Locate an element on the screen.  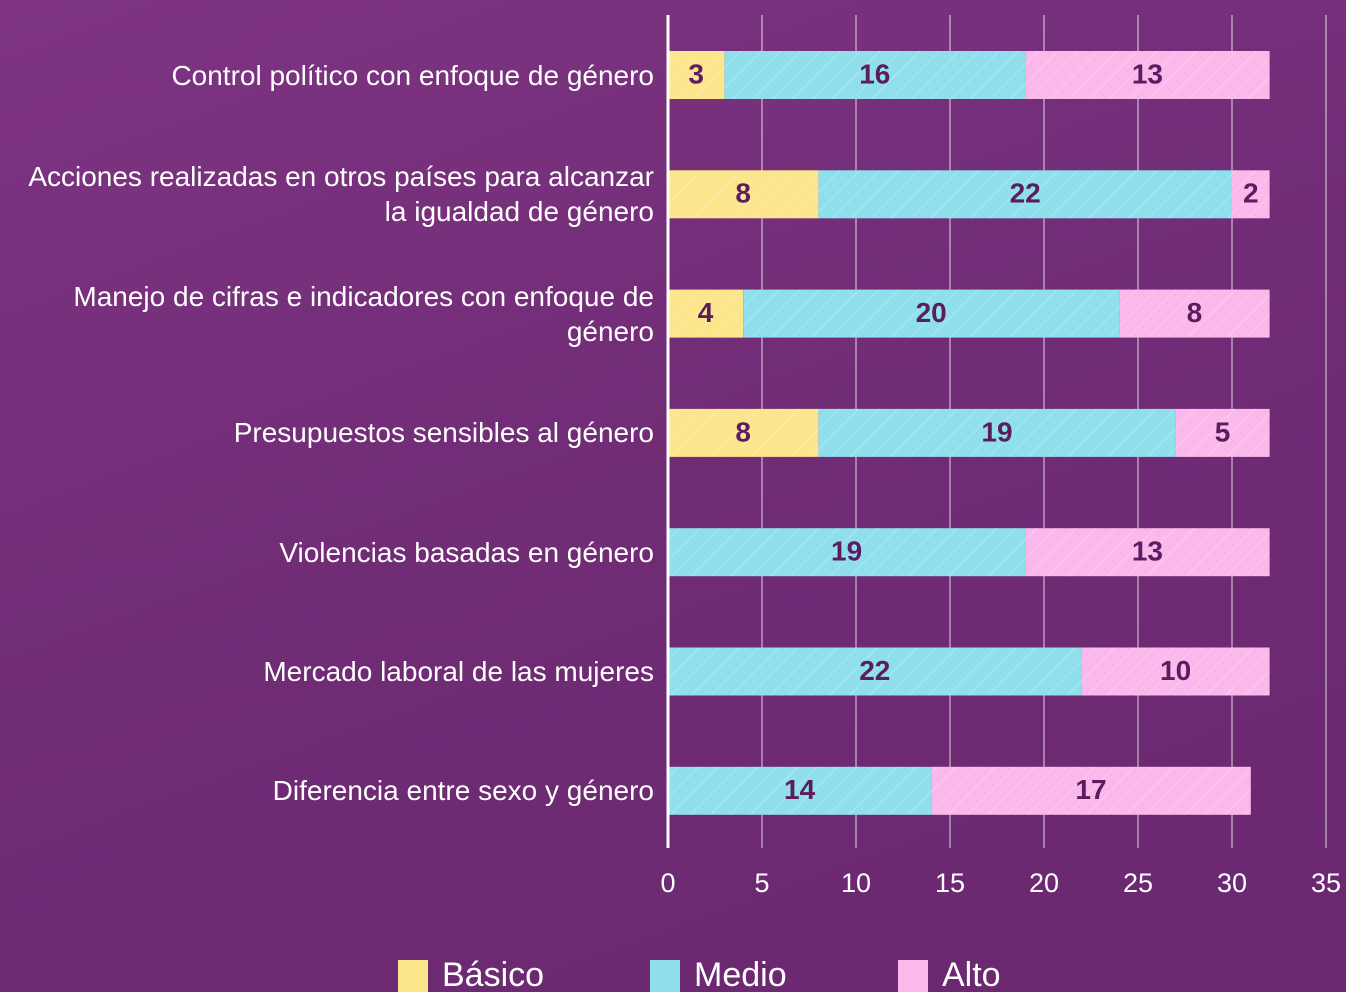
value-label: 4 is located at coordinates (706, 312).